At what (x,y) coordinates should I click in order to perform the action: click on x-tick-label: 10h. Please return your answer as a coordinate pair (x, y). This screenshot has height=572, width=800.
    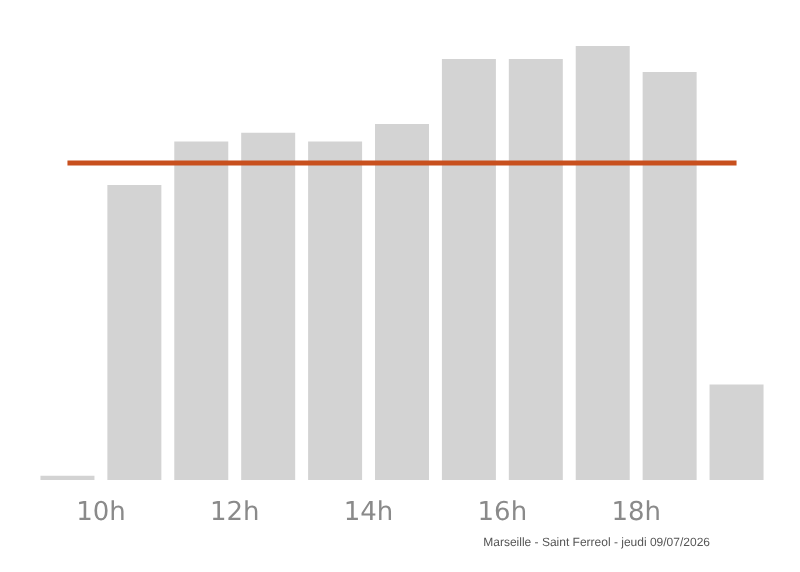
    Looking at the image, I should click on (101, 513).